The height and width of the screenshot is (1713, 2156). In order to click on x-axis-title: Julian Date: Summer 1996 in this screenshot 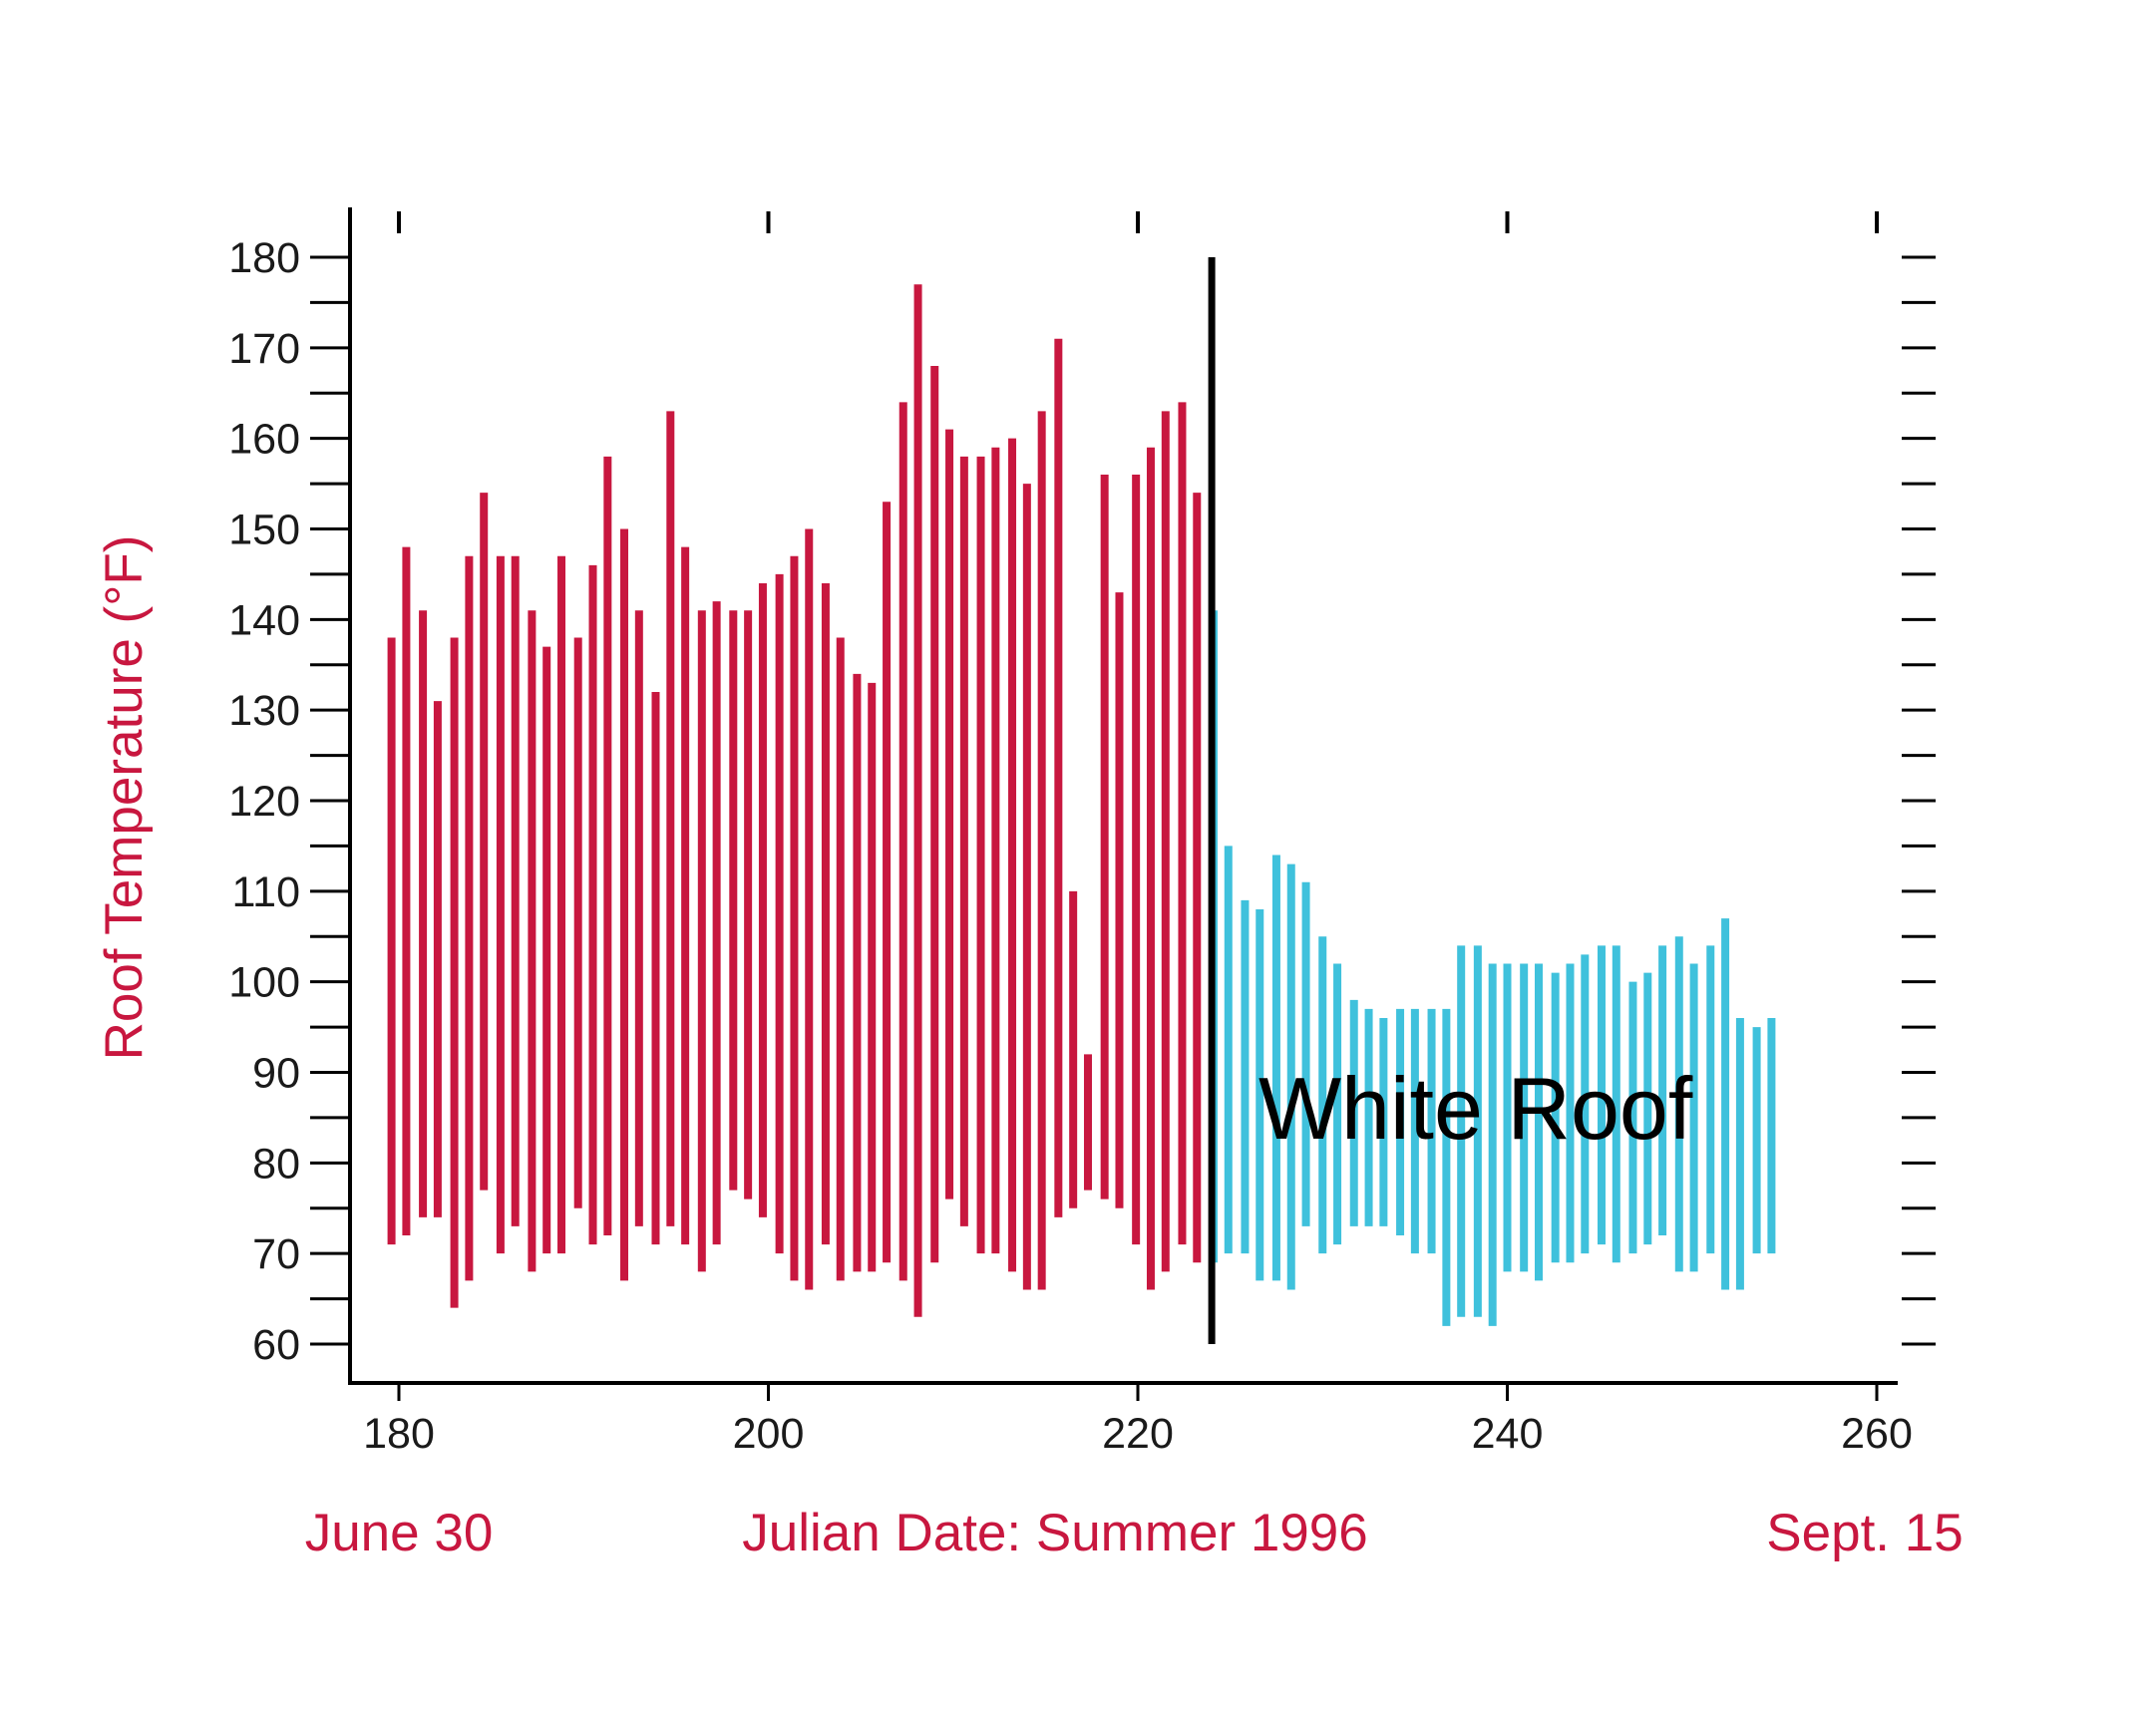, I will do `click(1055, 1533)`.